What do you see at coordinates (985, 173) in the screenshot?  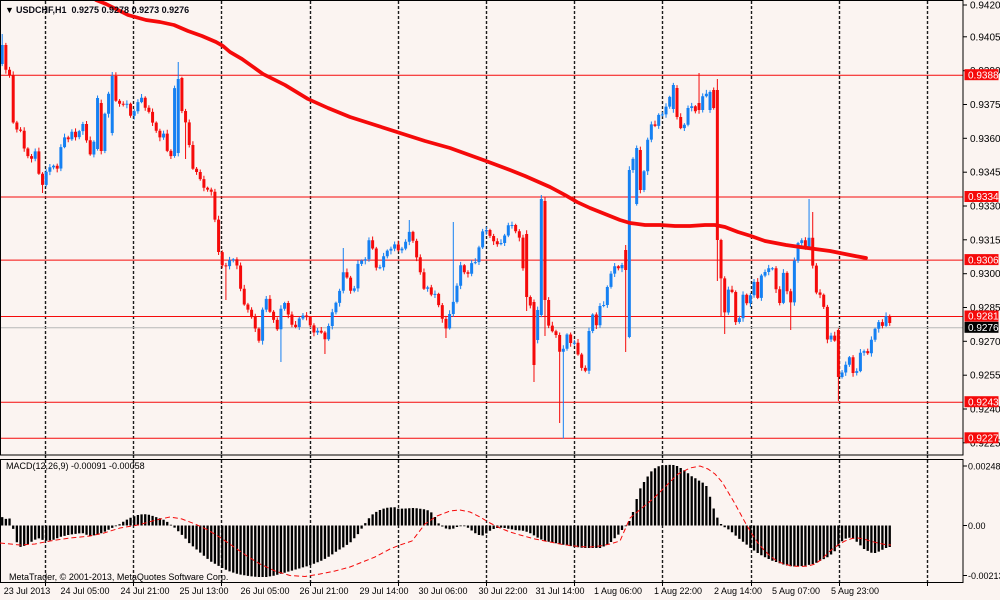 I see `svg-text: 0.9345` at bounding box center [985, 173].